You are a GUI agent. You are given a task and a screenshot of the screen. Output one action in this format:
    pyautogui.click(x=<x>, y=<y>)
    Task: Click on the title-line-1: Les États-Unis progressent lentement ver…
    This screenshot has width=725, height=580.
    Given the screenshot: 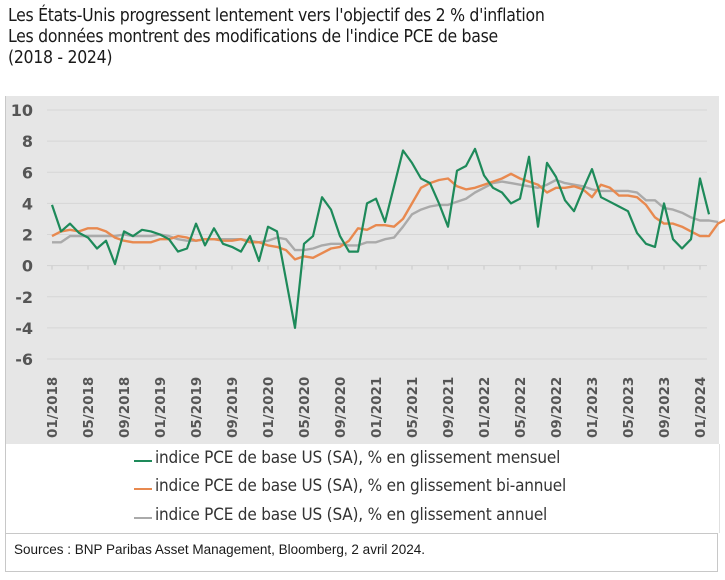 What is the action you would take?
    pyautogui.click(x=276, y=16)
    